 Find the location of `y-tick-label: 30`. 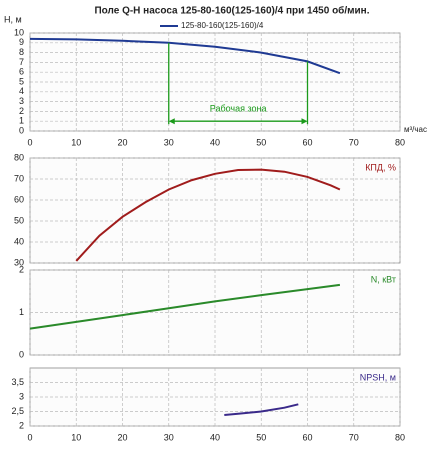

y-tick-label: 30 is located at coordinates (19, 262).